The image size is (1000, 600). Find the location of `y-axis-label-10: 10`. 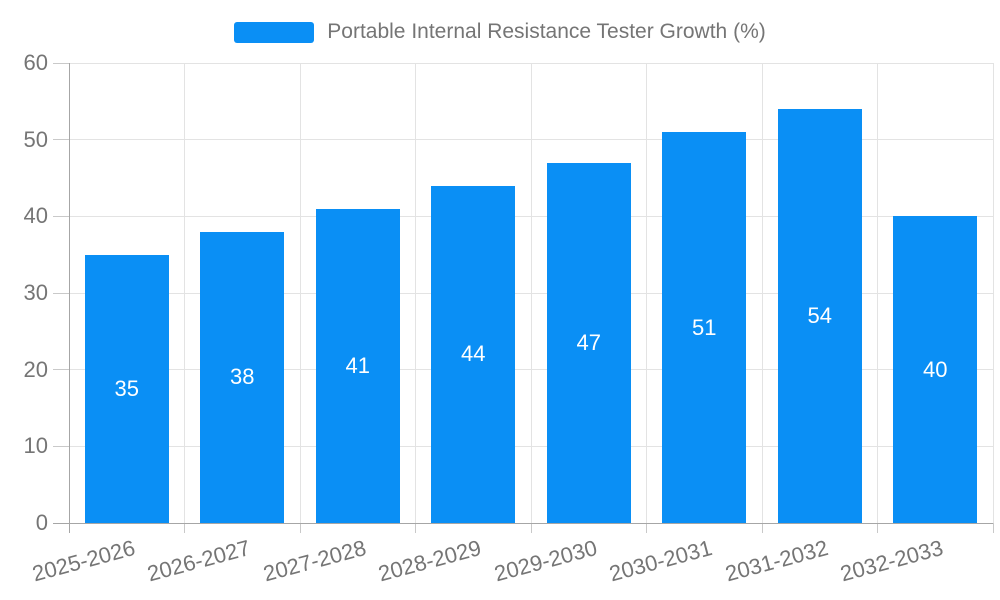

y-axis-label-10: 10 is located at coordinates (35, 446).